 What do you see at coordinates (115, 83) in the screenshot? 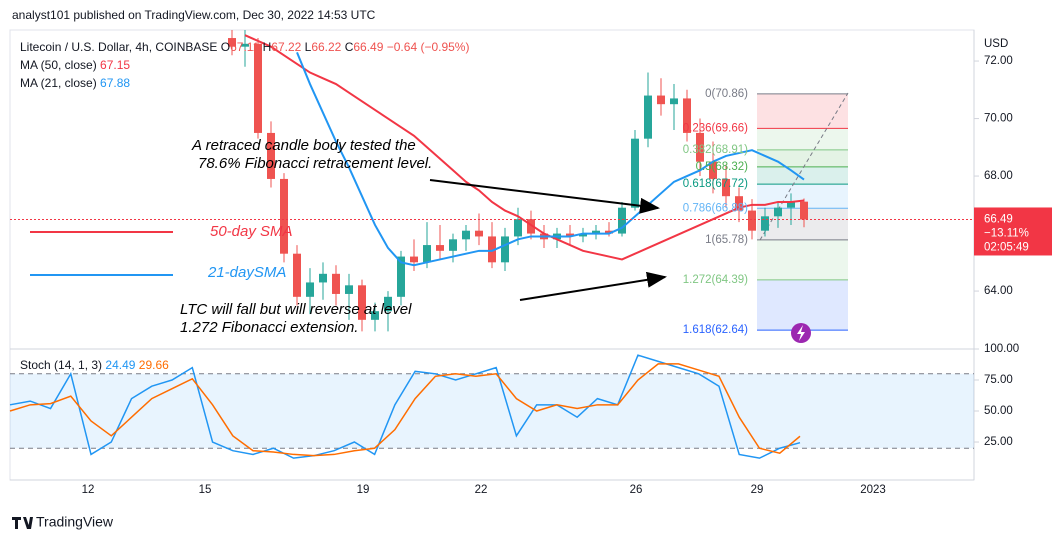
I see `ma-value: 67.88` at bounding box center [115, 83].